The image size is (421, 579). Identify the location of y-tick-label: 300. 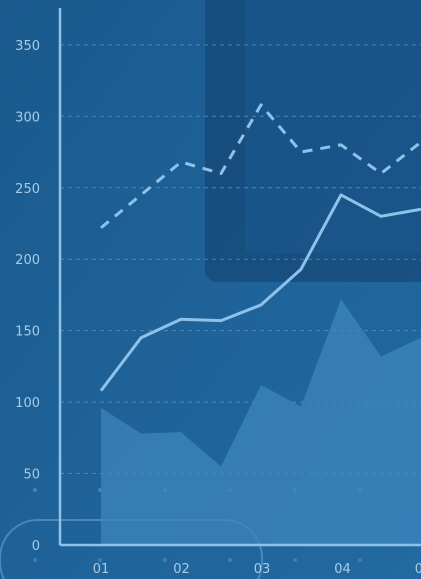
(27, 117).